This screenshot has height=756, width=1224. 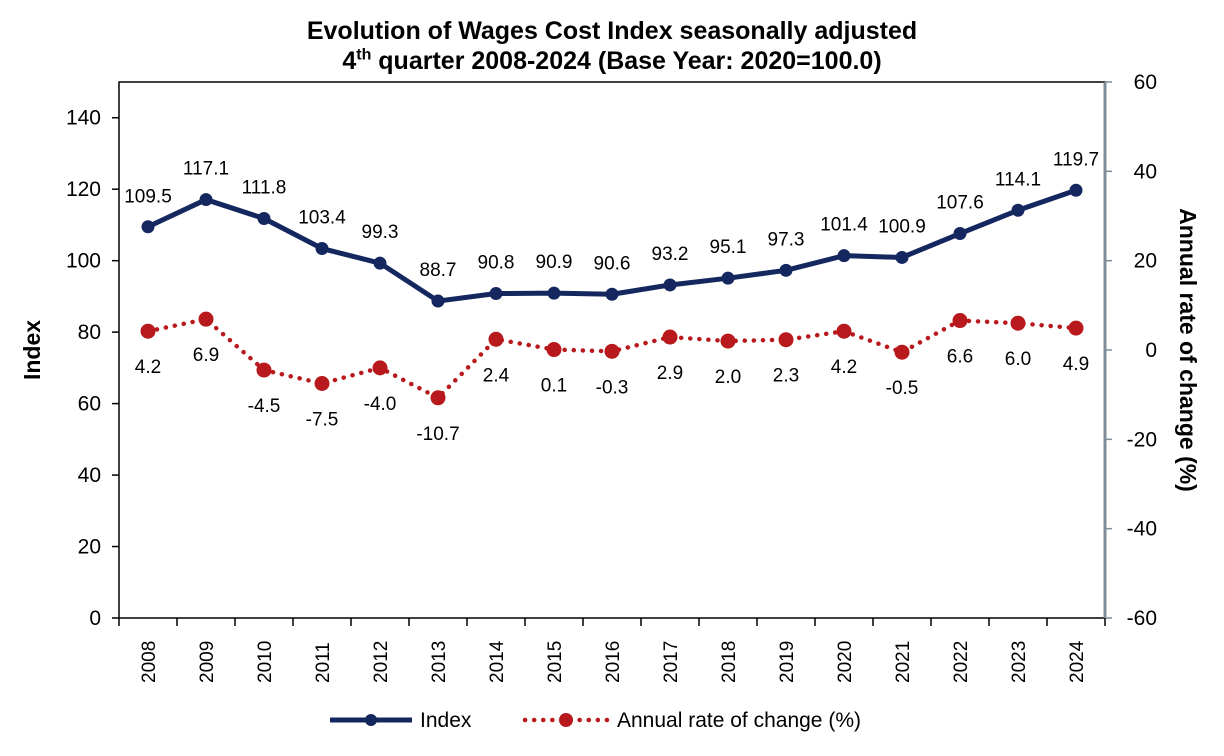 I want to click on rate-data-label: 4.9, so click(x=1076, y=364).